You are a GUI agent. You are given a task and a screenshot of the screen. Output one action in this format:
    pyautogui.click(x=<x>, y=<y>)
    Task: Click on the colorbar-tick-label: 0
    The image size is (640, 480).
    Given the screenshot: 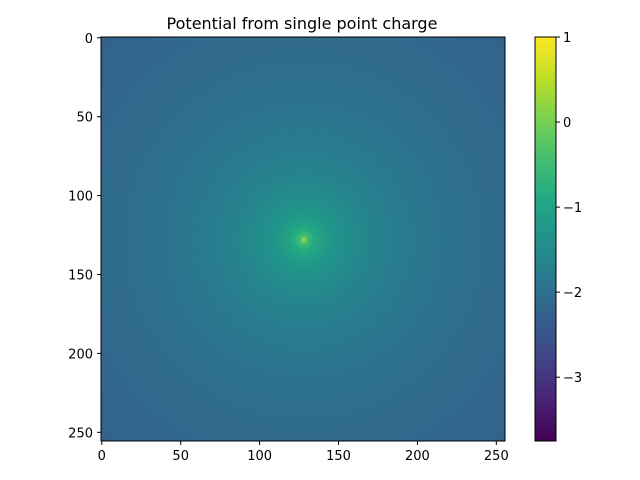 What is the action you would take?
    pyautogui.click(x=567, y=123)
    